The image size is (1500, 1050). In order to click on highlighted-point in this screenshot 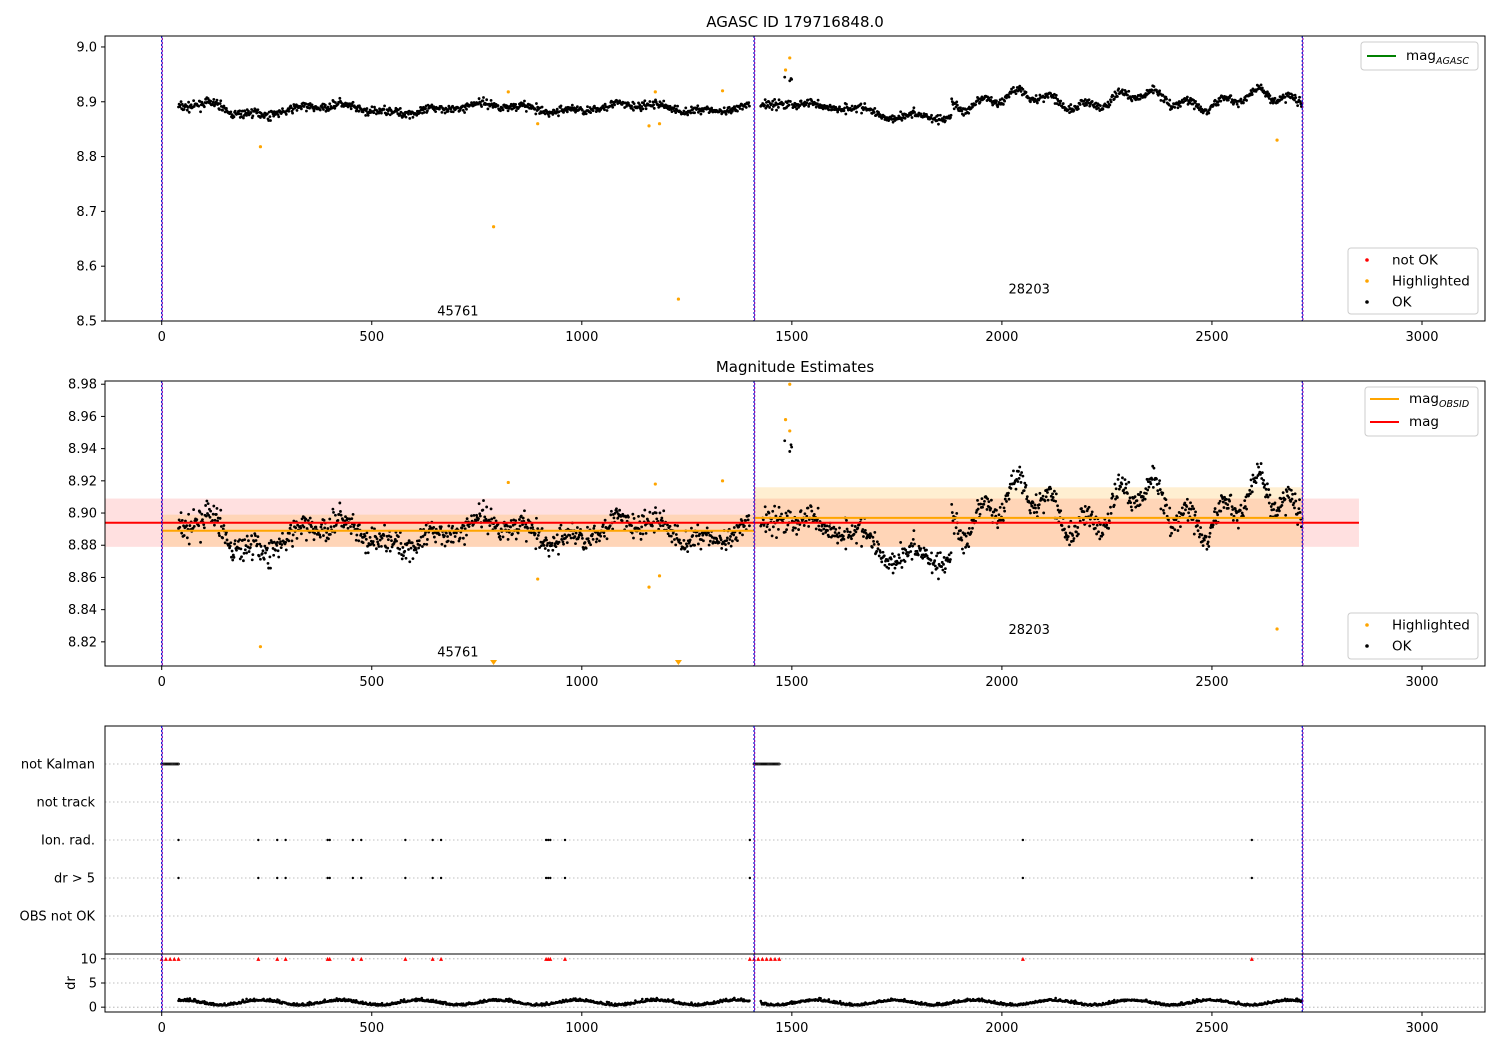, I will do `click(785, 70)`.